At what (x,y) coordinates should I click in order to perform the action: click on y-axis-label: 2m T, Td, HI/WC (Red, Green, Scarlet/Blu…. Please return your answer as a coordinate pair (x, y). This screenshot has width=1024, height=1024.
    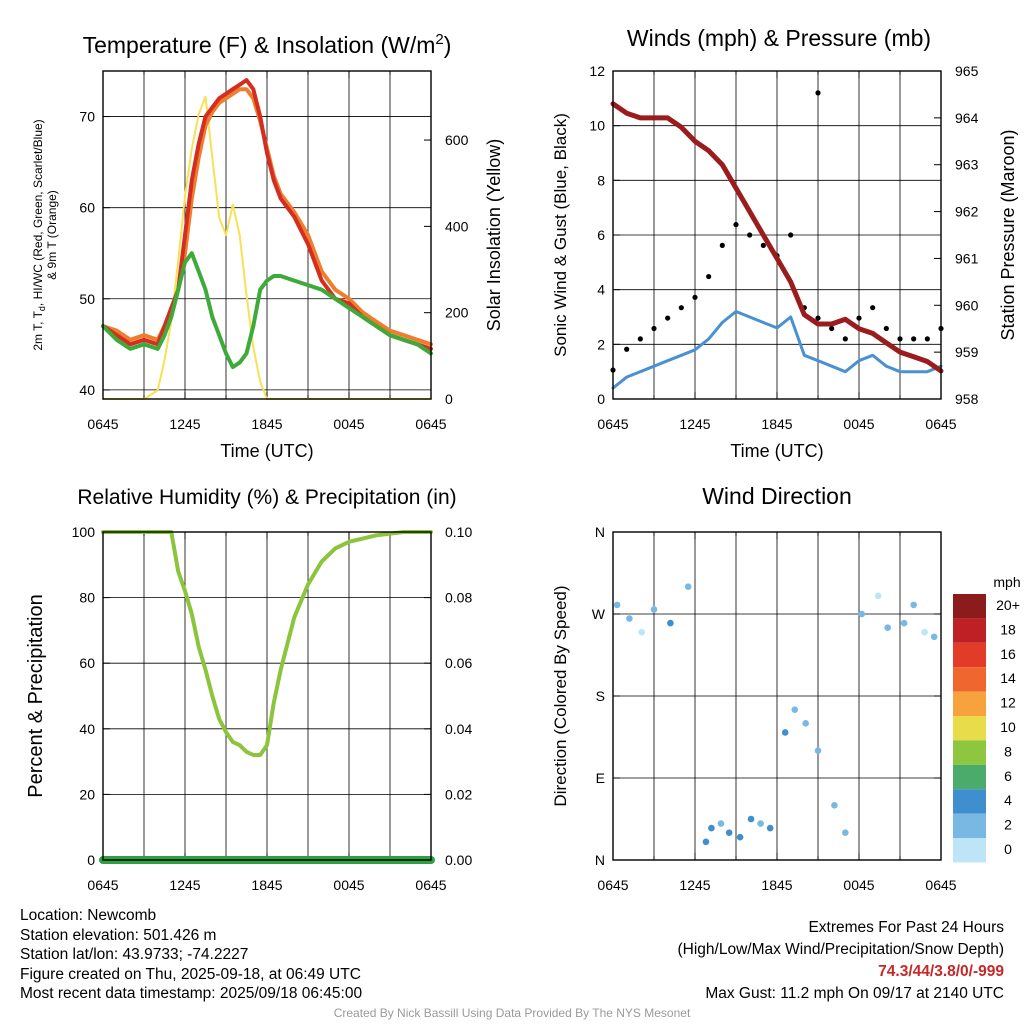
    Looking at the image, I should click on (39, 234).